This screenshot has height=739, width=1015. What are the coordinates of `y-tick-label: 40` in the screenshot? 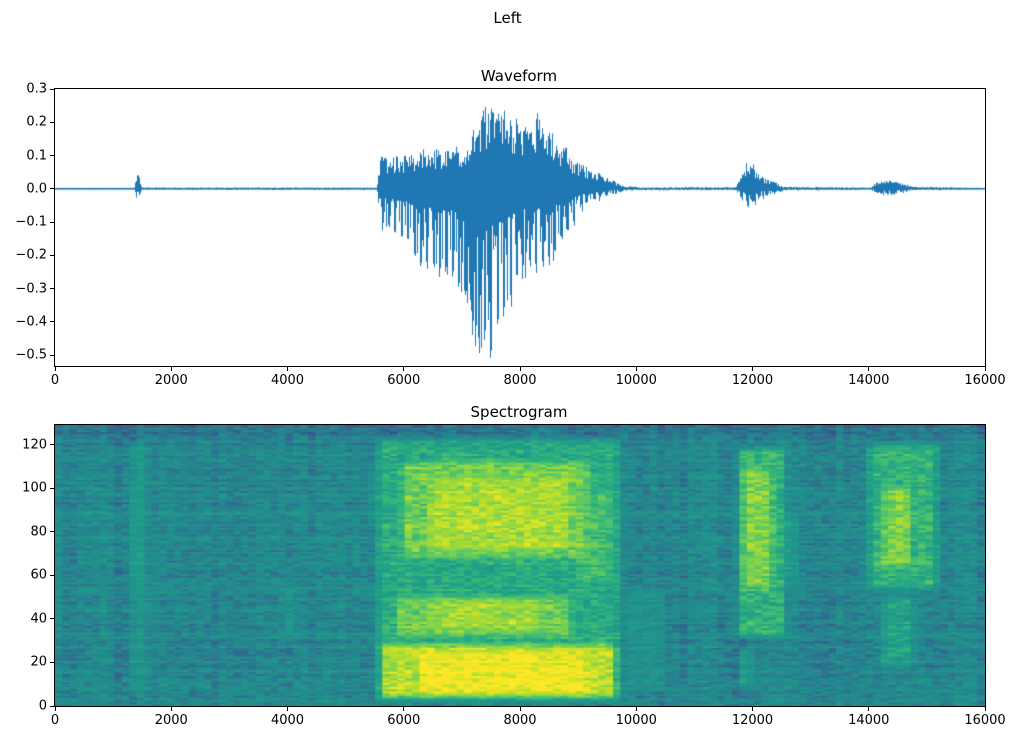 It's located at (38, 619).